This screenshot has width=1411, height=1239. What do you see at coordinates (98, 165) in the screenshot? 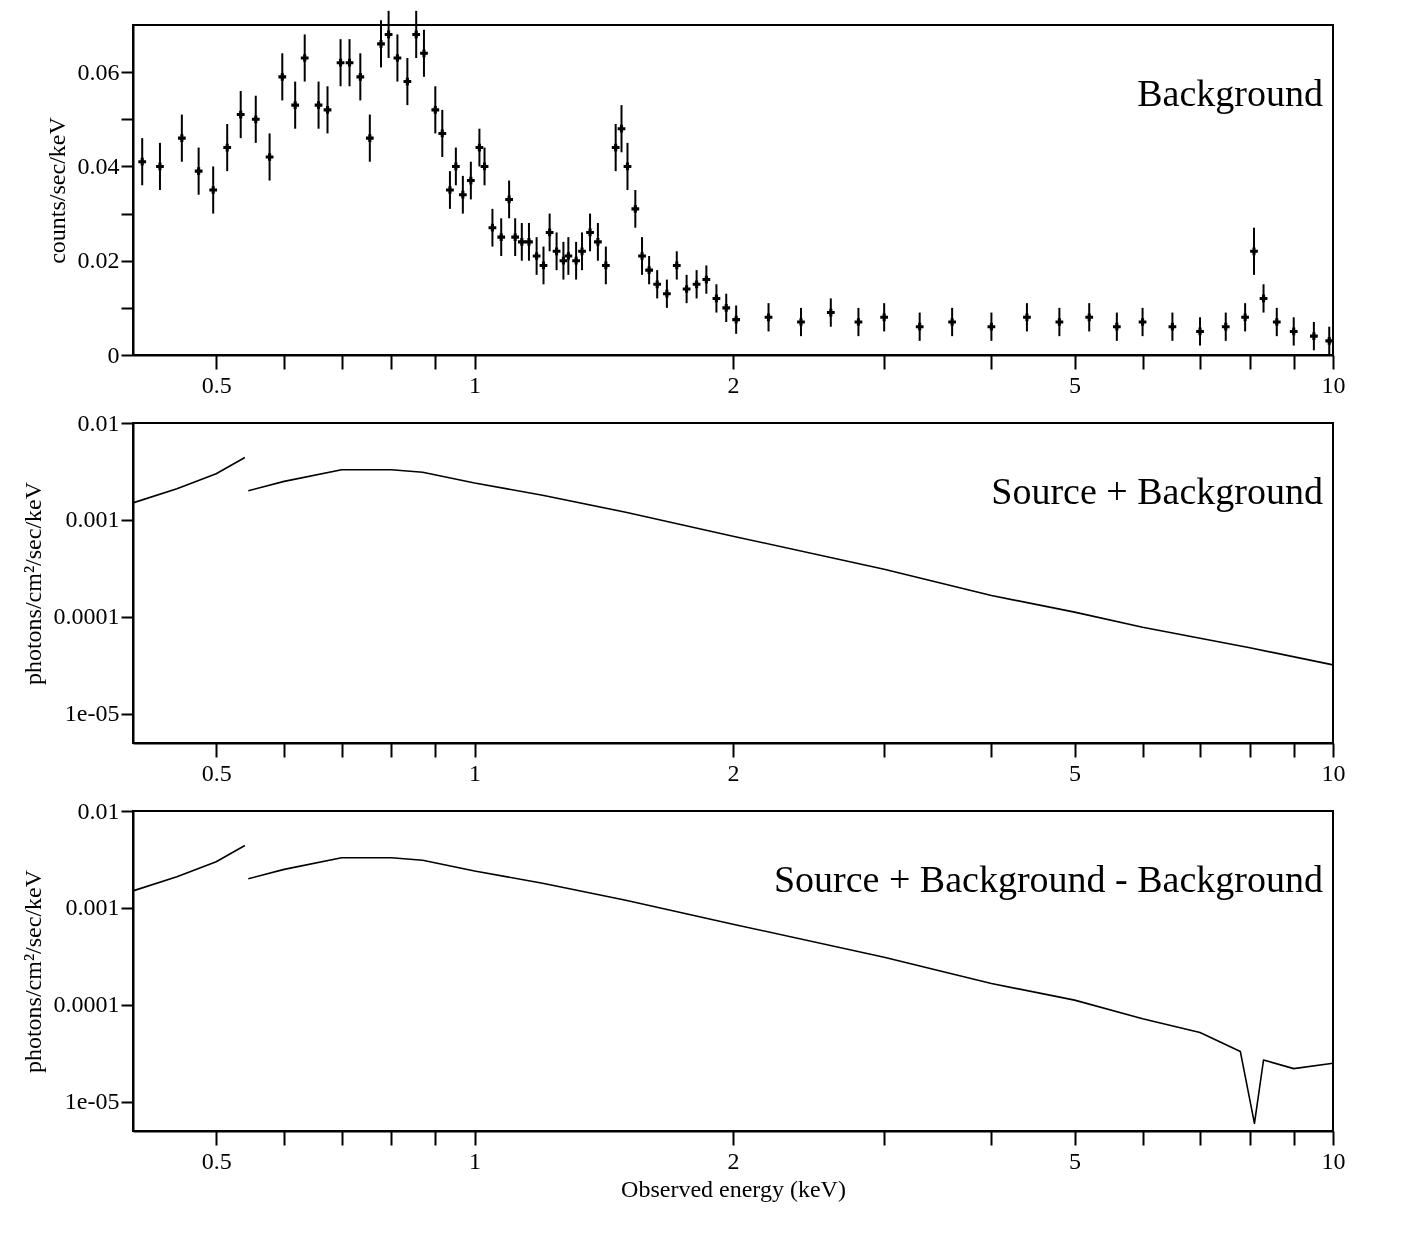
I see `y-tick-label: 0.04` at bounding box center [98, 165].